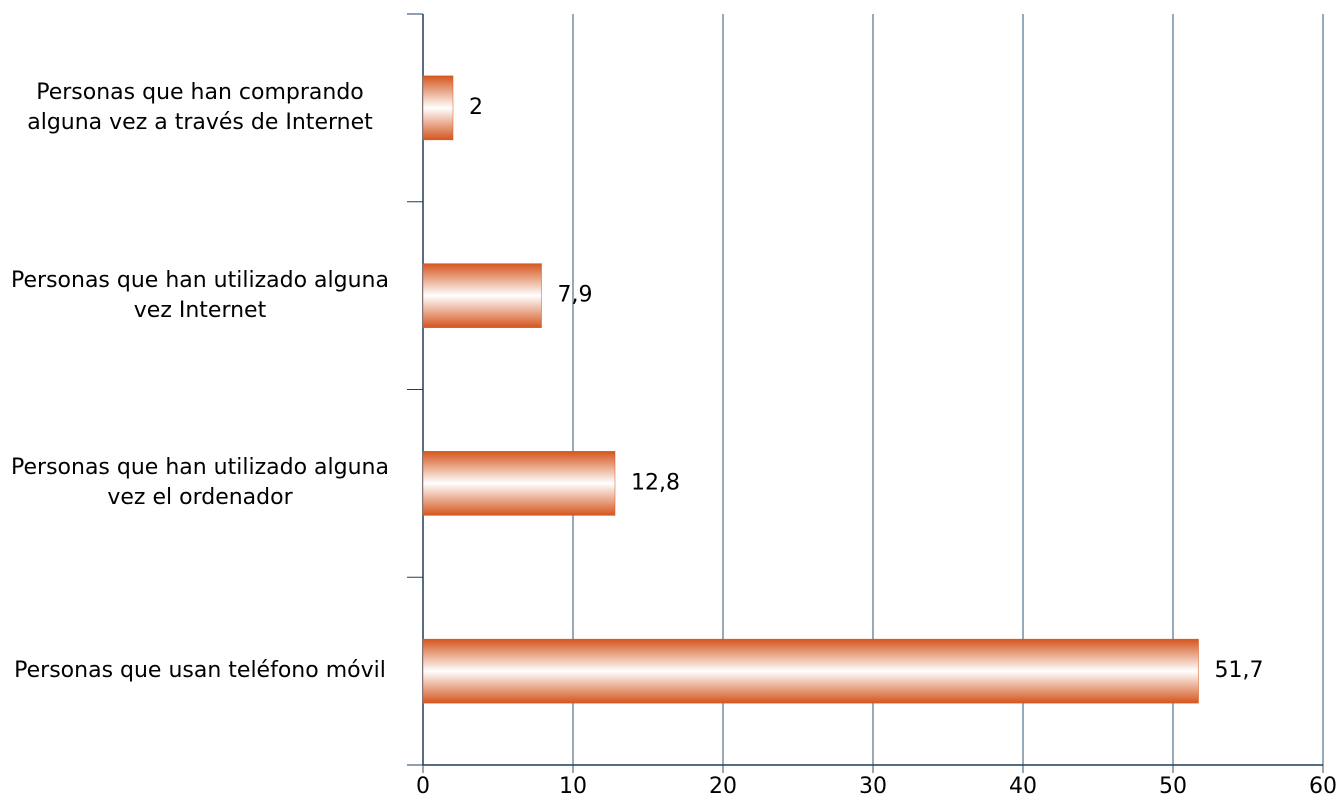  Describe the element at coordinates (575, 295) in the screenshot. I see `value-label: 7,9` at that location.